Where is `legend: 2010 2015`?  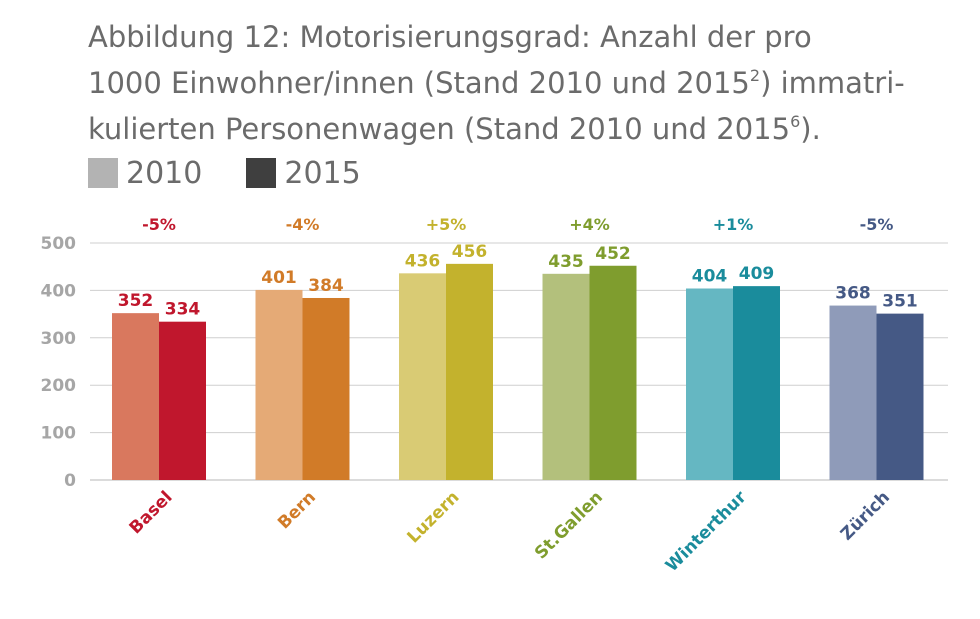
legend: 2010 2015 is located at coordinates (246, 173).